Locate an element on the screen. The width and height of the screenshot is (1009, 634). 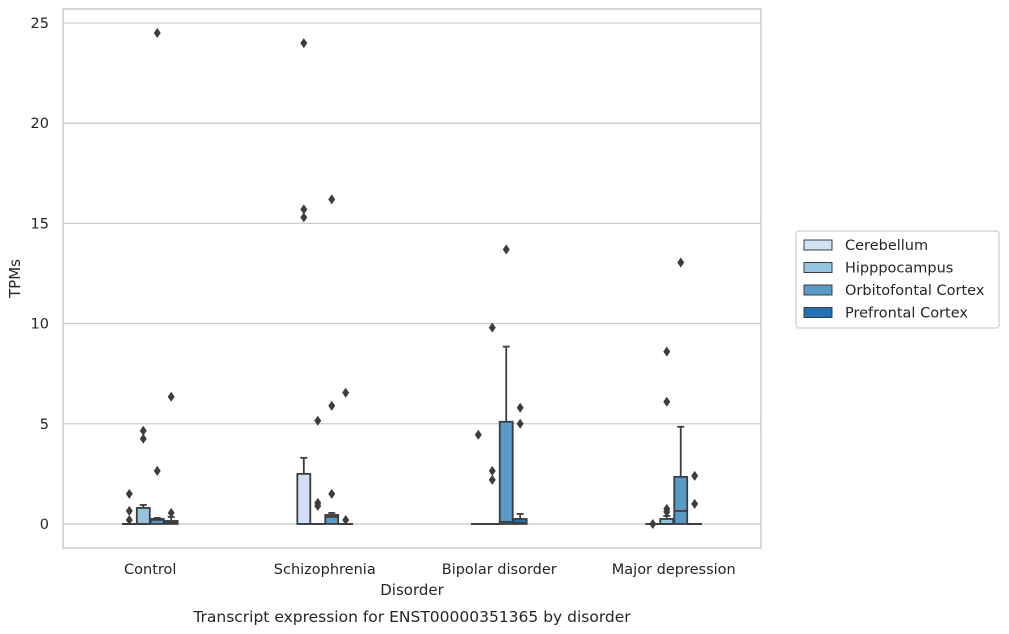
y-axis-label: TPMs is located at coordinates (15, 279).